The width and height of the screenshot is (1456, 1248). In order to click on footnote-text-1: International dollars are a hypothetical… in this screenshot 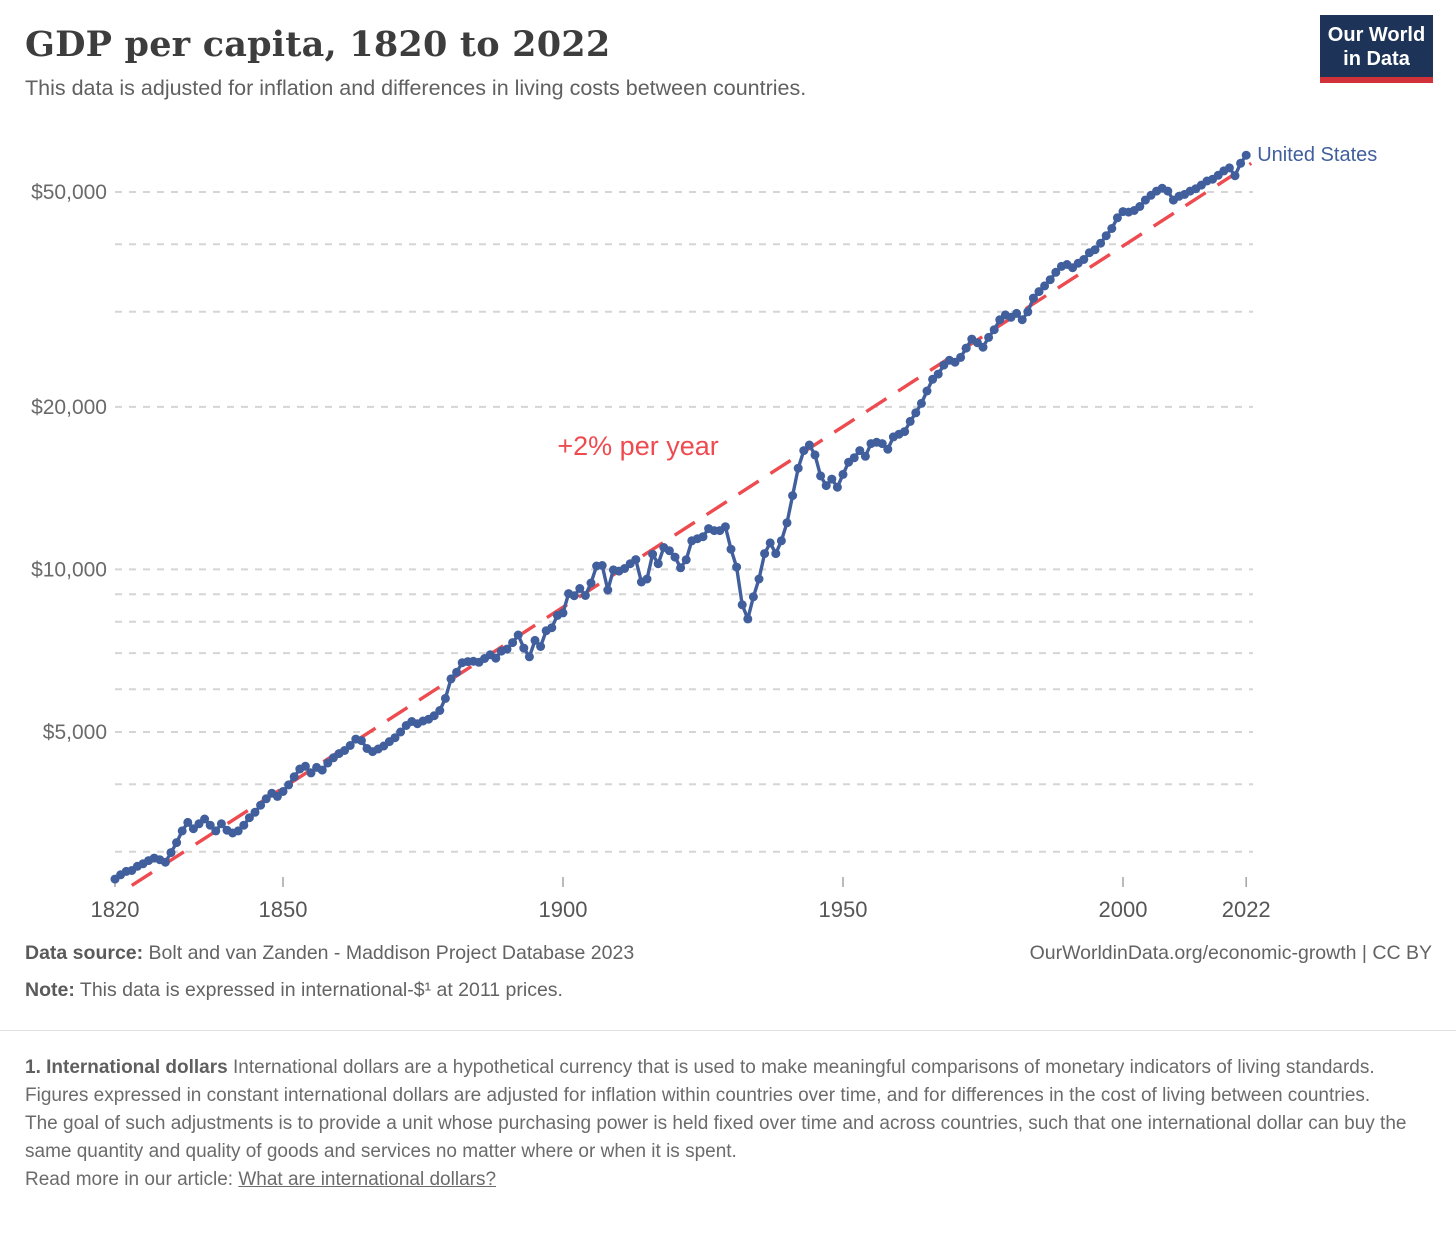, I will do `click(804, 1067)`.